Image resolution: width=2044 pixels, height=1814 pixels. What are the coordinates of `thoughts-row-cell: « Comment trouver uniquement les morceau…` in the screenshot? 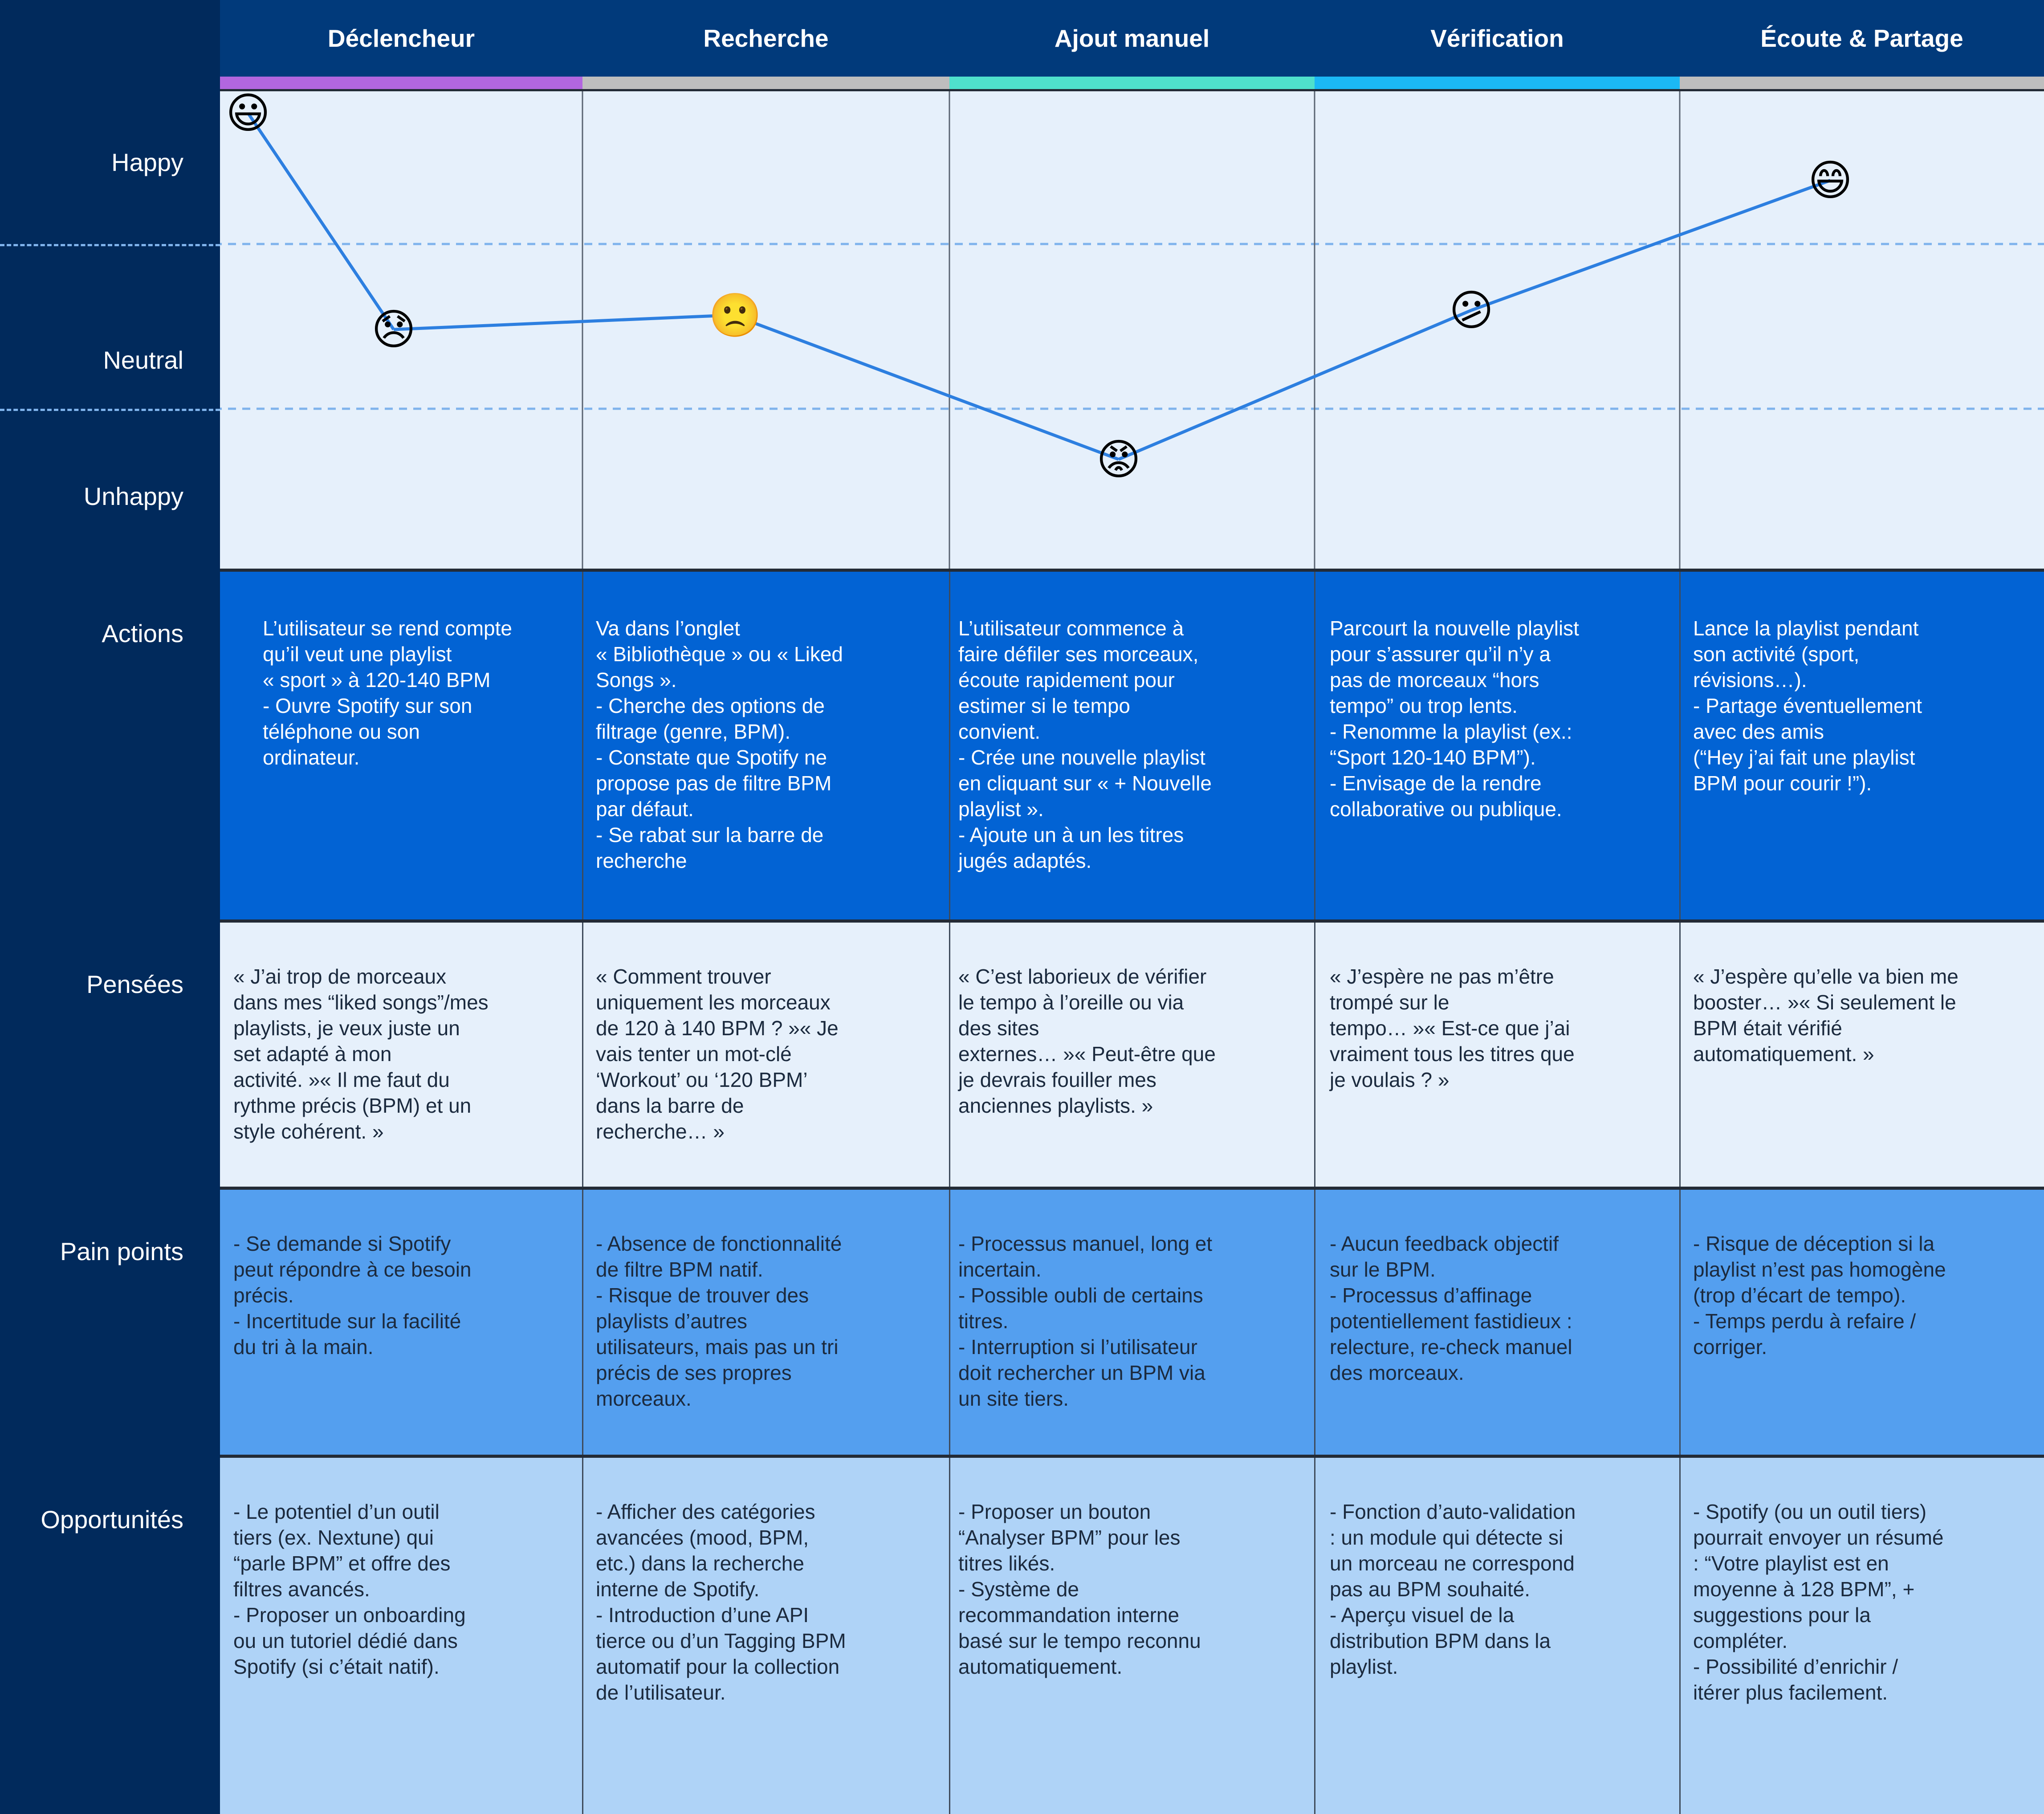 It's located at (717, 1054).